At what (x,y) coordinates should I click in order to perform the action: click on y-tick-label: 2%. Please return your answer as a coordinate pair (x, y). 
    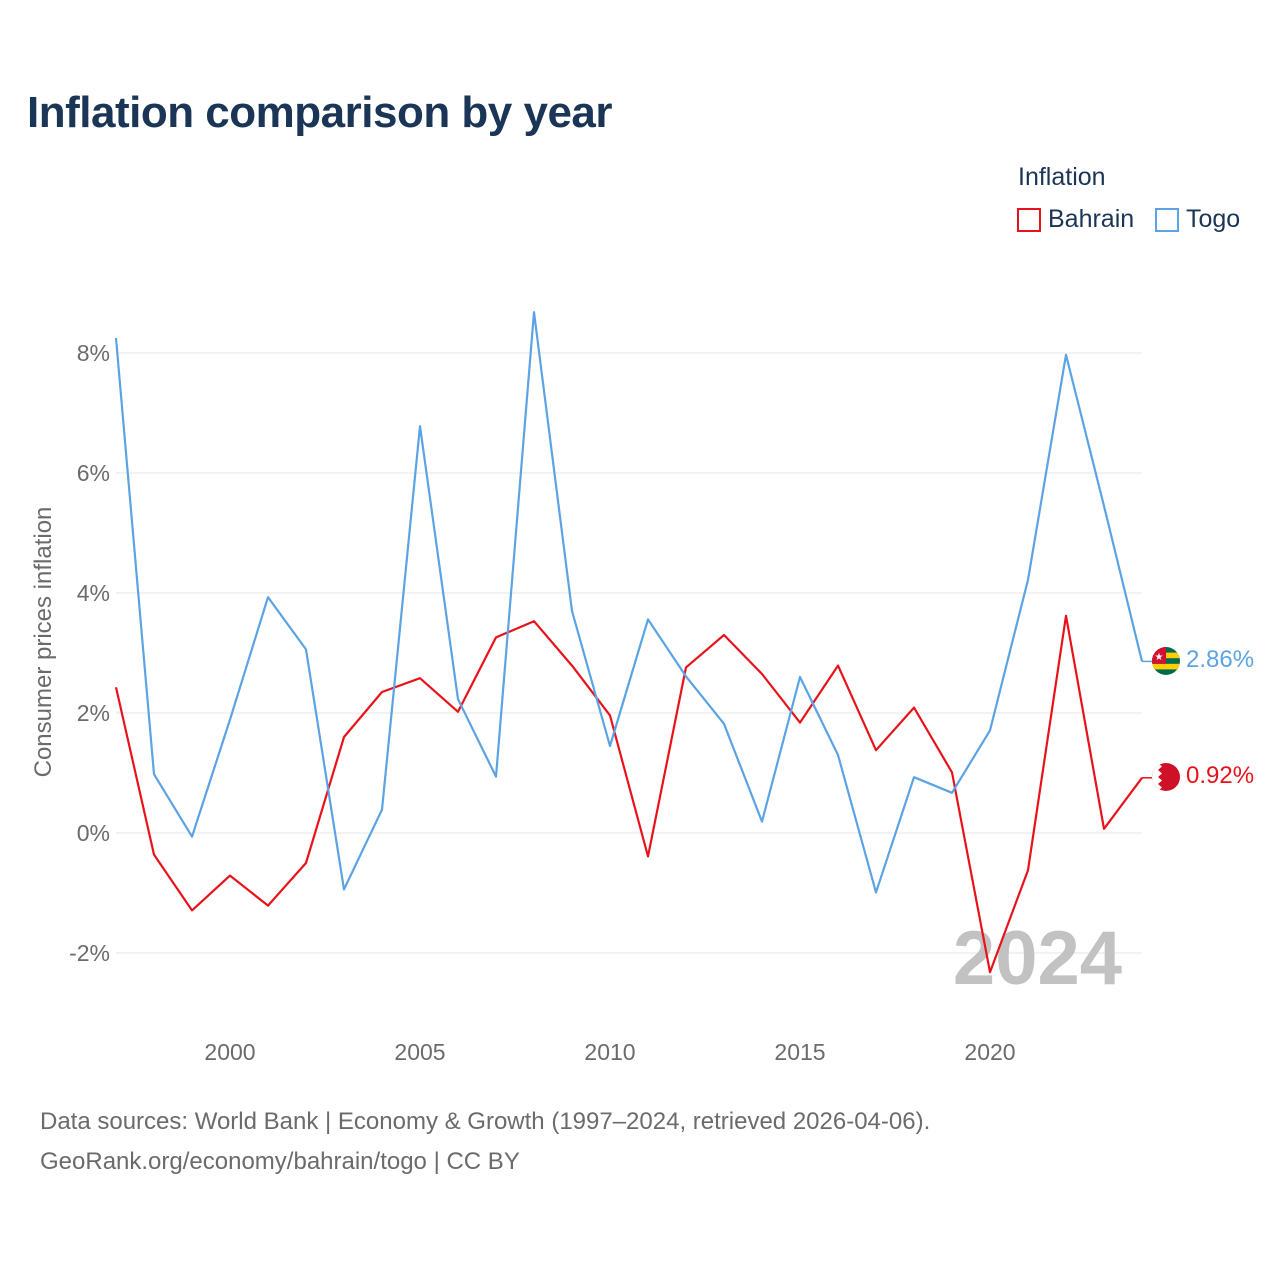
    Looking at the image, I should click on (93, 713).